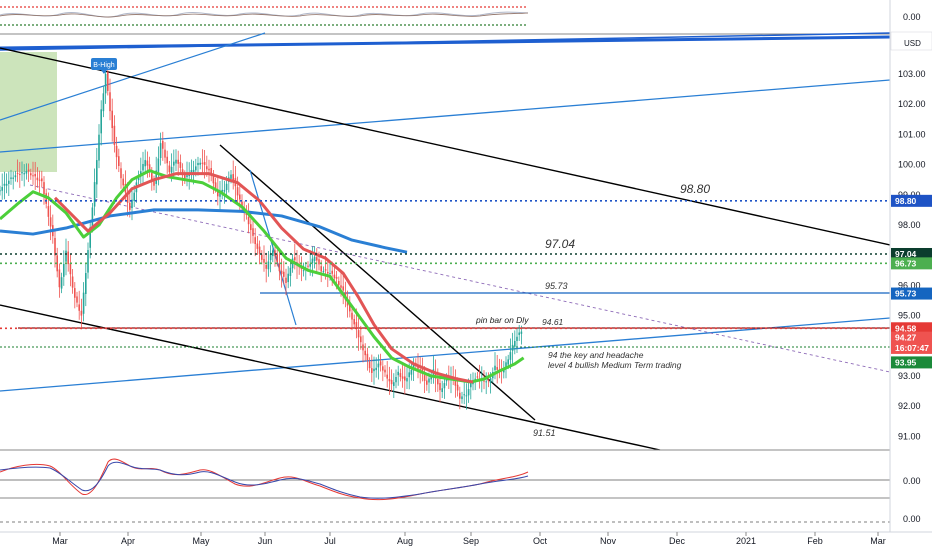  What do you see at coordinates (556, 286) in the screenshot?
I see `label-95-73: 95.73` at bounding box center [556, 286].